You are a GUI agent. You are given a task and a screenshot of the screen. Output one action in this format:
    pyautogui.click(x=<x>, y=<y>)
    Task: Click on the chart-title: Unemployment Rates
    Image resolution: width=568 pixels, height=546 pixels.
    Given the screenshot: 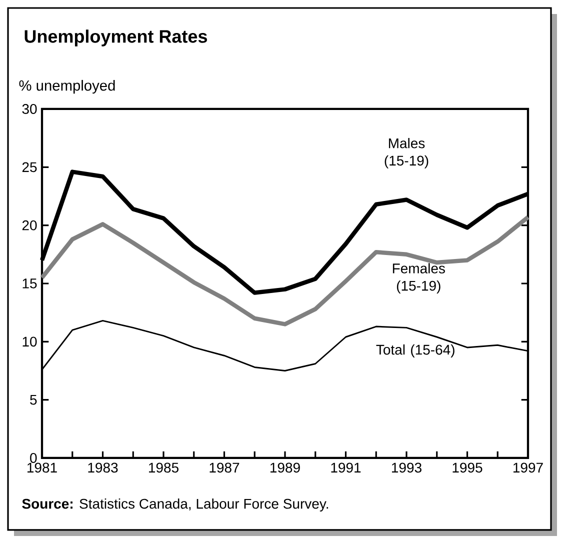 What is the action you would take?
    pyautogui.click(x=116, y=38)
    